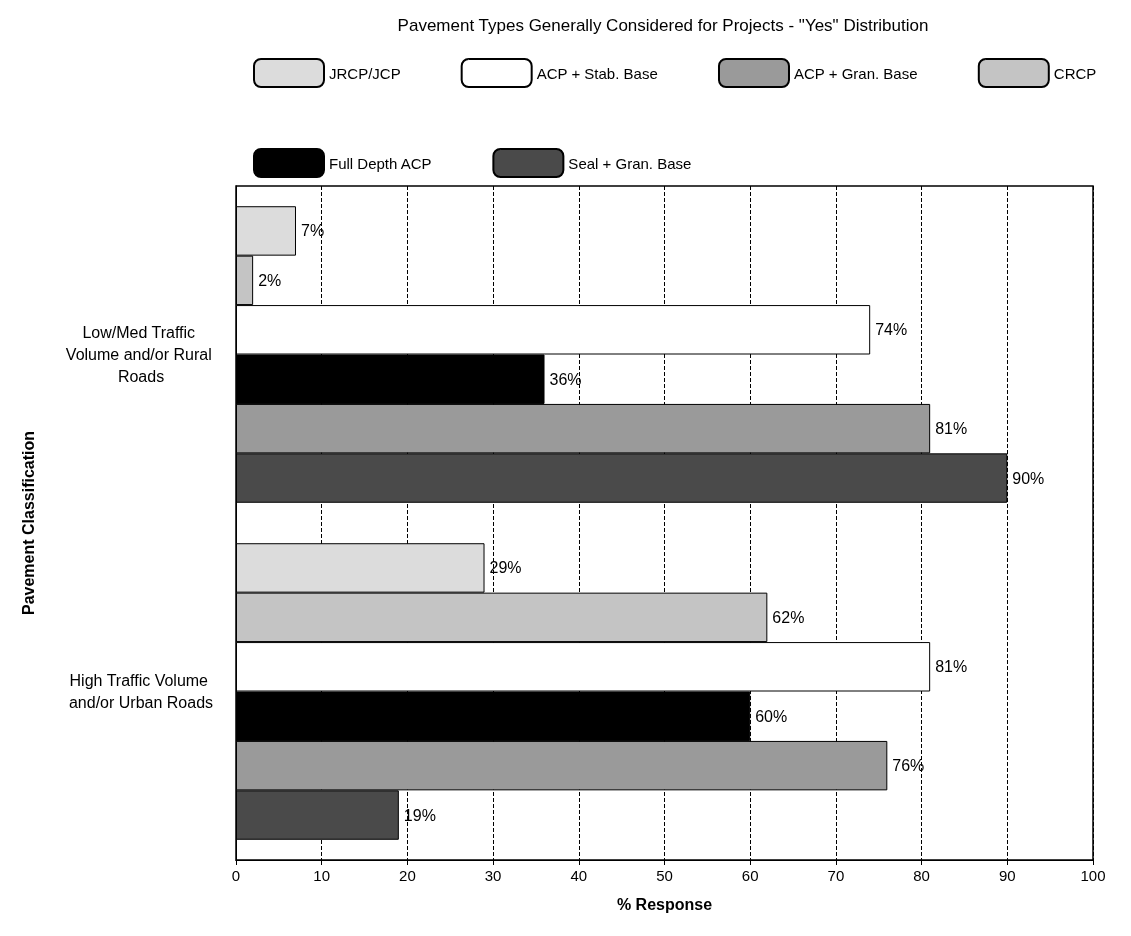  What do you see at coordinates (322, 875) in the screenshot?
I see `x-tick-label: 10` at bounding box center [322, 875].